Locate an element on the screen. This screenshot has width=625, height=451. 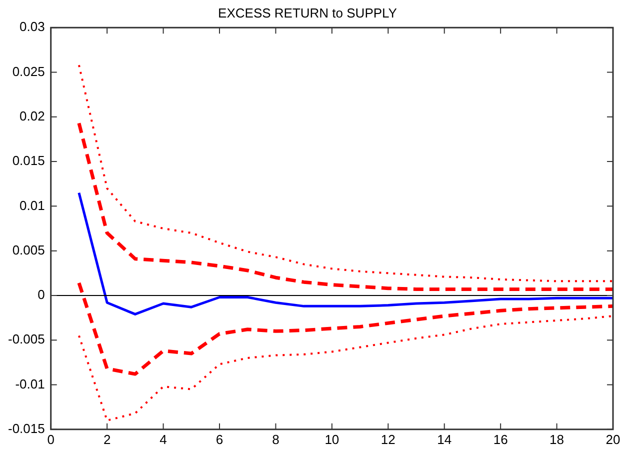
x-tick-label: 6 is located at coordinates (220, 439).